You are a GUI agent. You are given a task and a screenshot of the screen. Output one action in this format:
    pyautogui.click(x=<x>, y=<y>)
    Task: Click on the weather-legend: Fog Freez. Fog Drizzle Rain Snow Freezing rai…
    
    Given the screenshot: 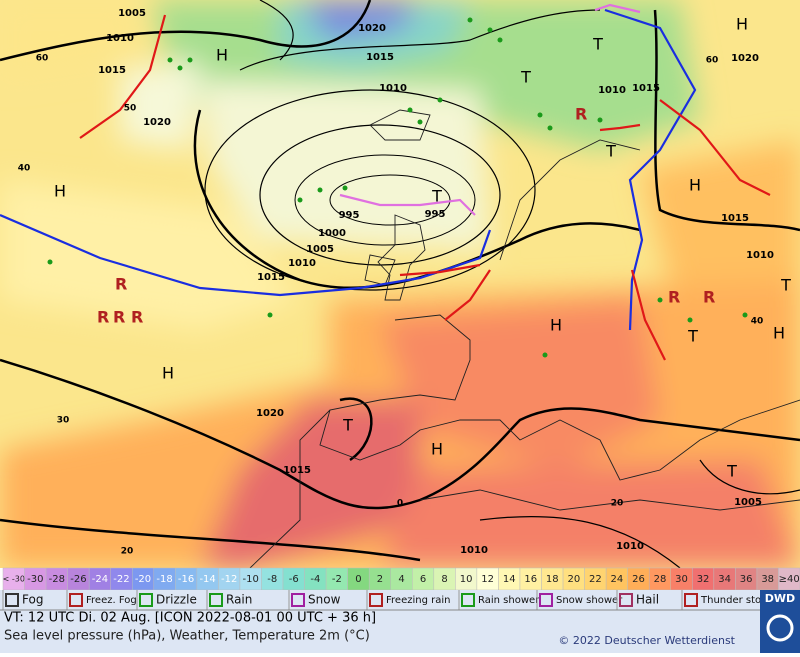 What is the action you would take?
    pyautogui.click(x=388, y=600)
    